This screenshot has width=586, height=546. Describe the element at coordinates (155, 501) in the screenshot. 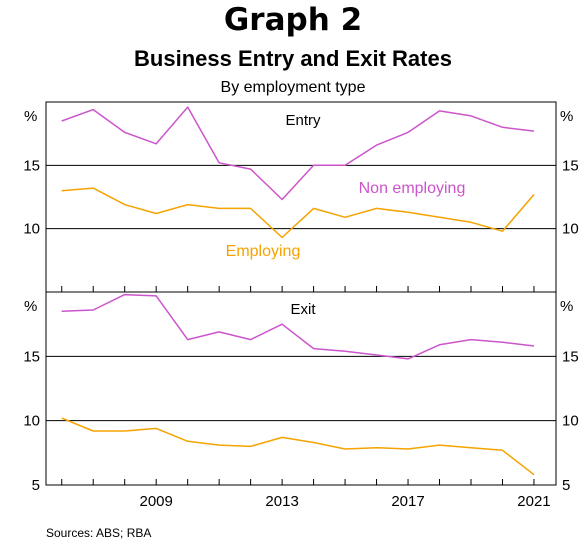

I see `x-tick-label: 2009` at that location.